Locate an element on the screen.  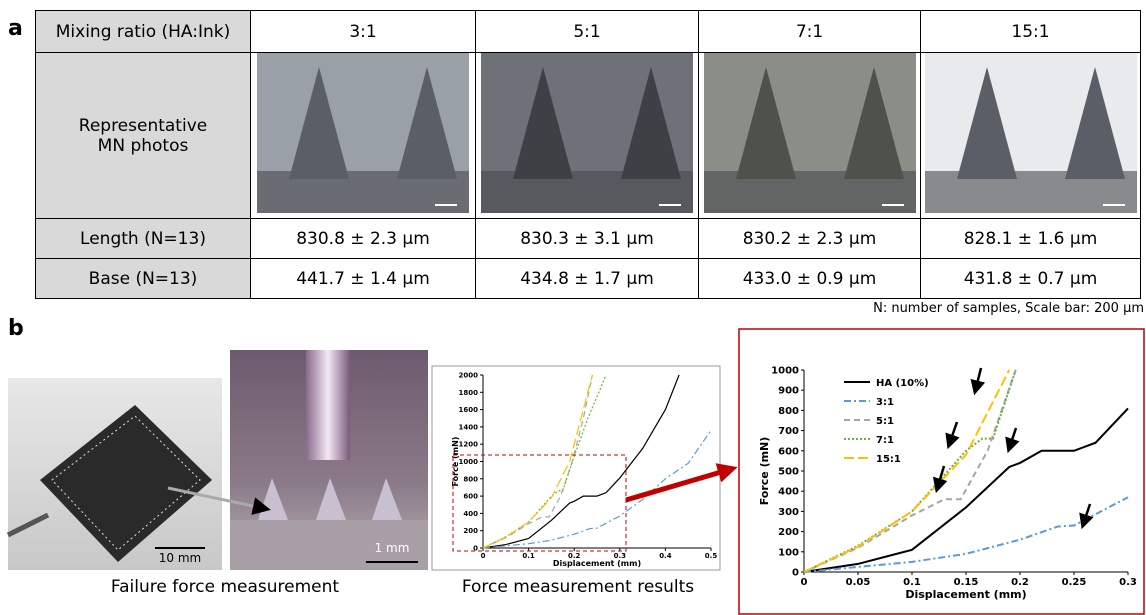
probe is located at coordinates (328, 405).